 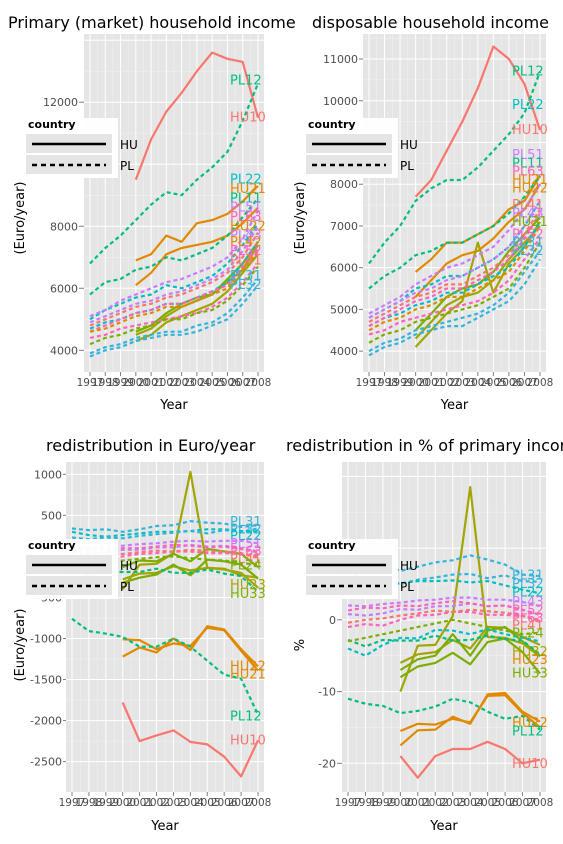 I want to click on region-end-label: PL42, so click(x=246, y=242).